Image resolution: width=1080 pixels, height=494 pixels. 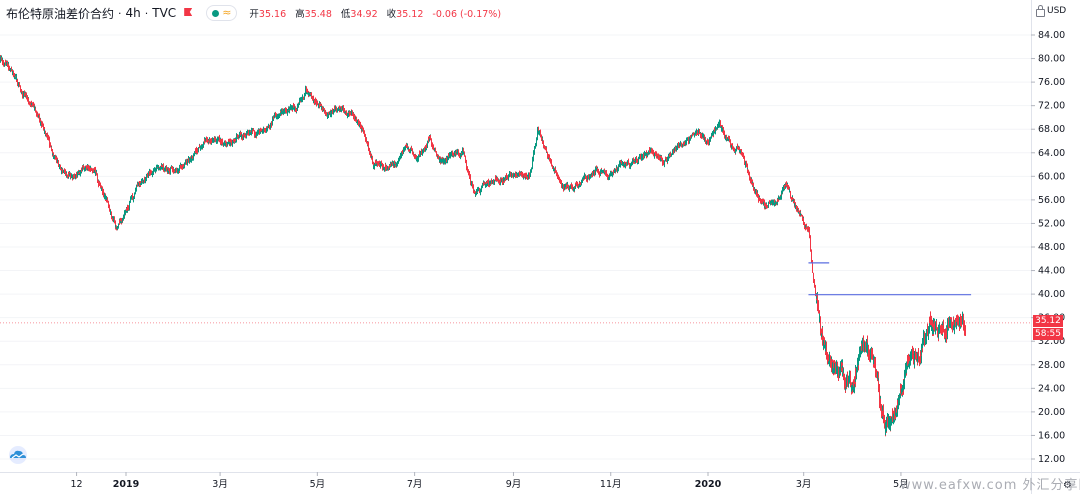 What do you see at coordinates (1040, 10) in the screenshot?
I see `lock-icon` at bounding box center [1040, 10].